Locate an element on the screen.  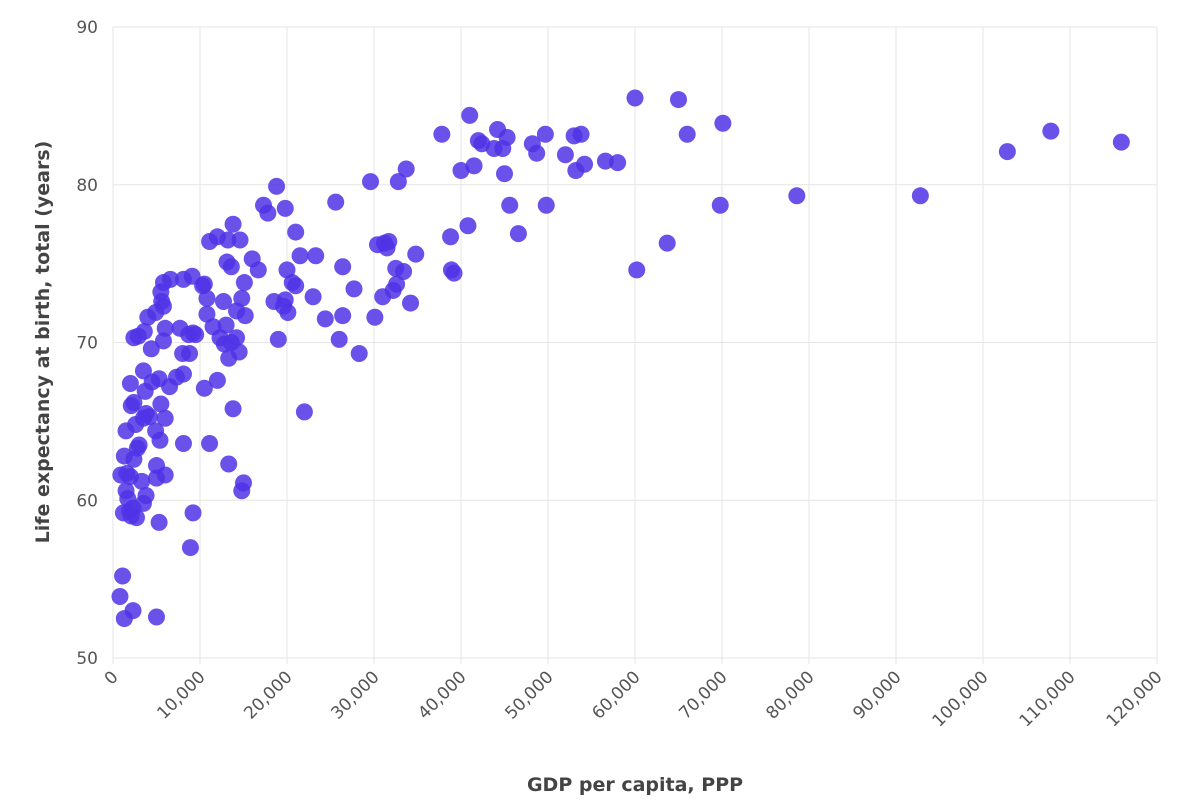
y-tick-label: 50 is located at coordinates (87, 659).